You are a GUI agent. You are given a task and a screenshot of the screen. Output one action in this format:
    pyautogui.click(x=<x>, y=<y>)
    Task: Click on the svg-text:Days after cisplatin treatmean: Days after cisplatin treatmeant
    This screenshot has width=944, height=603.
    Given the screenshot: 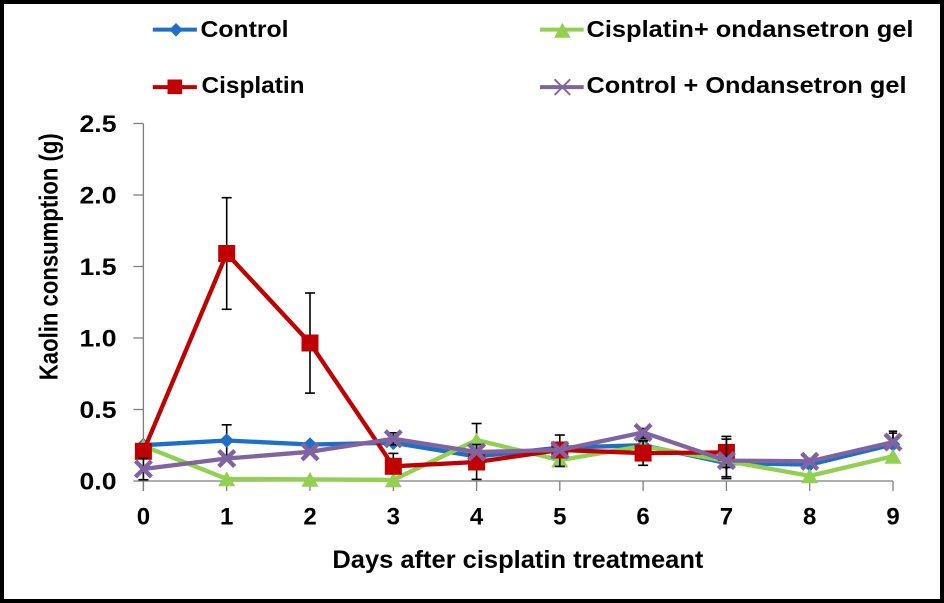 What is the action you would take?
    pyautogui.click(x=518, y=560)
    